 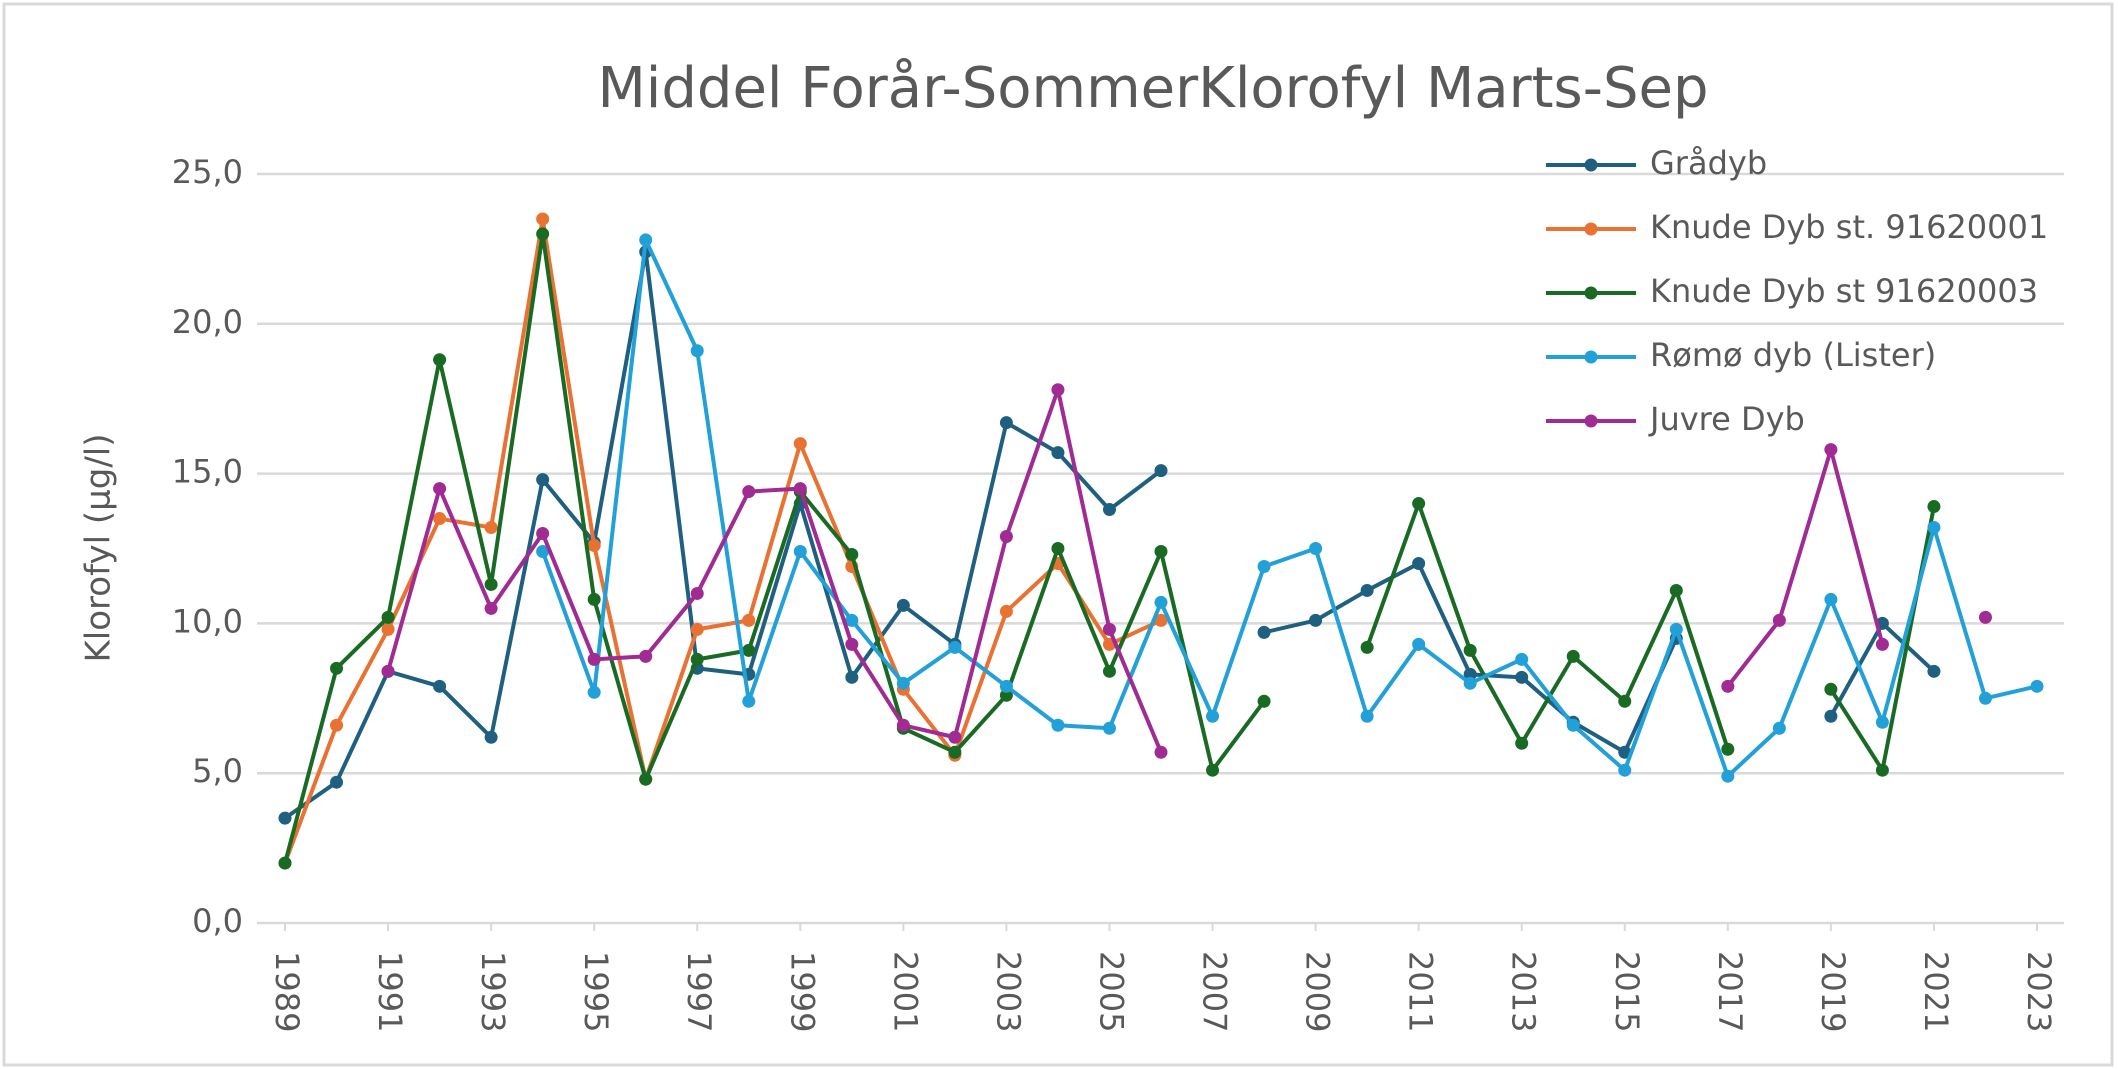 What do you see at coordinates (1215, 991) in the screenshot?
I see `x-tick-label: 2007` at bounding box center [1215, 991].